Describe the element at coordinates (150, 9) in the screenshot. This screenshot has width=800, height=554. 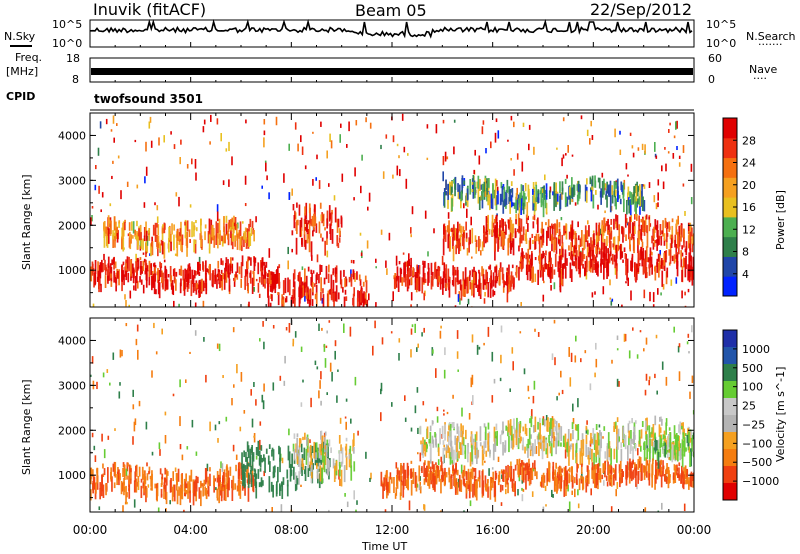
I see `radar-title: Inuvik (fitACF)` at that location.